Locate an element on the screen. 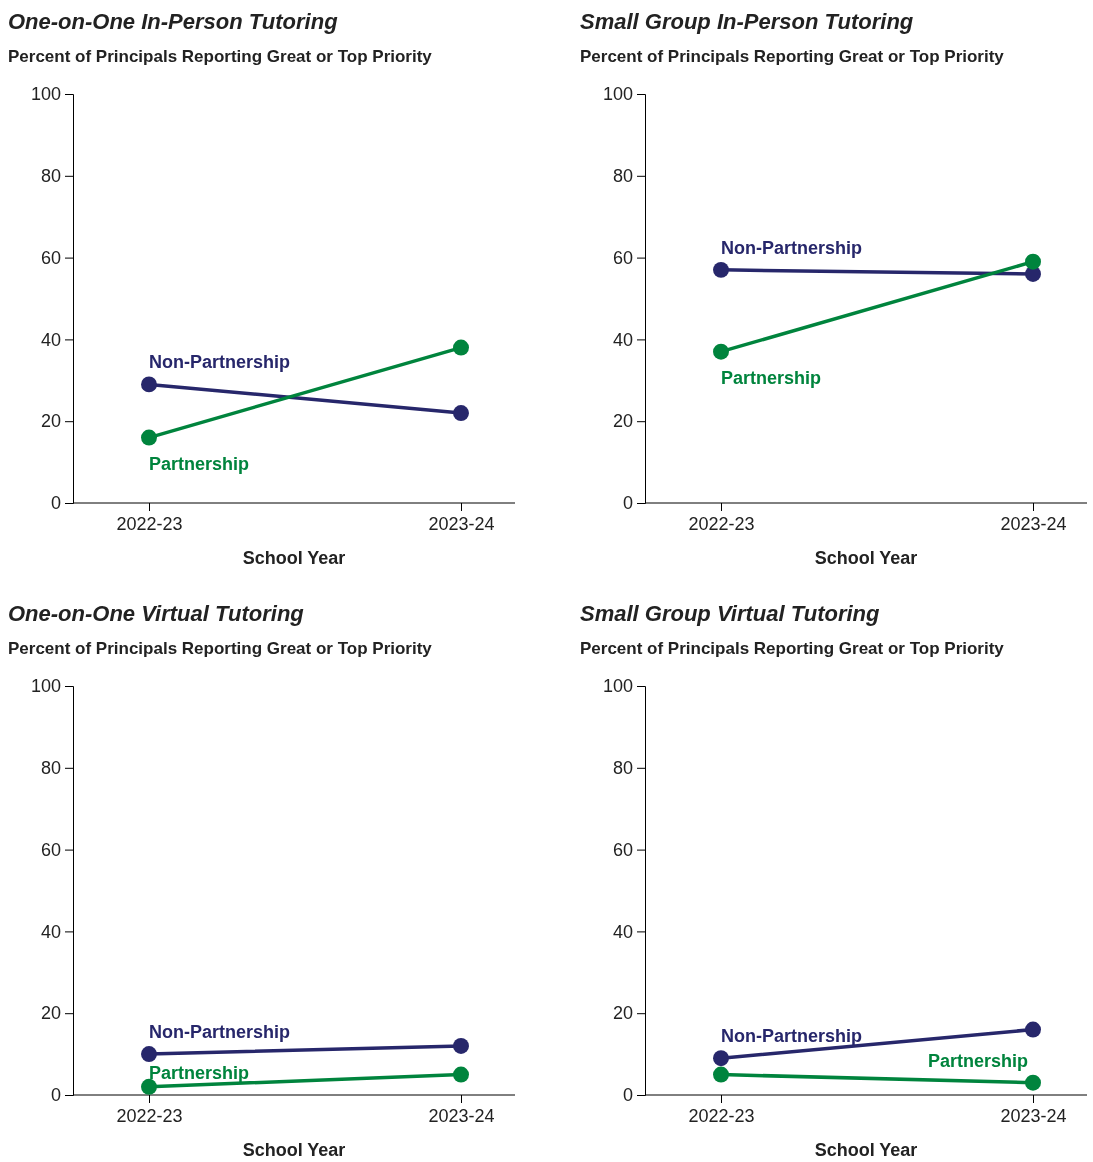 This screenshot has height=1162, width=1093. chart-title: Small Group Virtual Tutoring is located at coordinates (730, 613).